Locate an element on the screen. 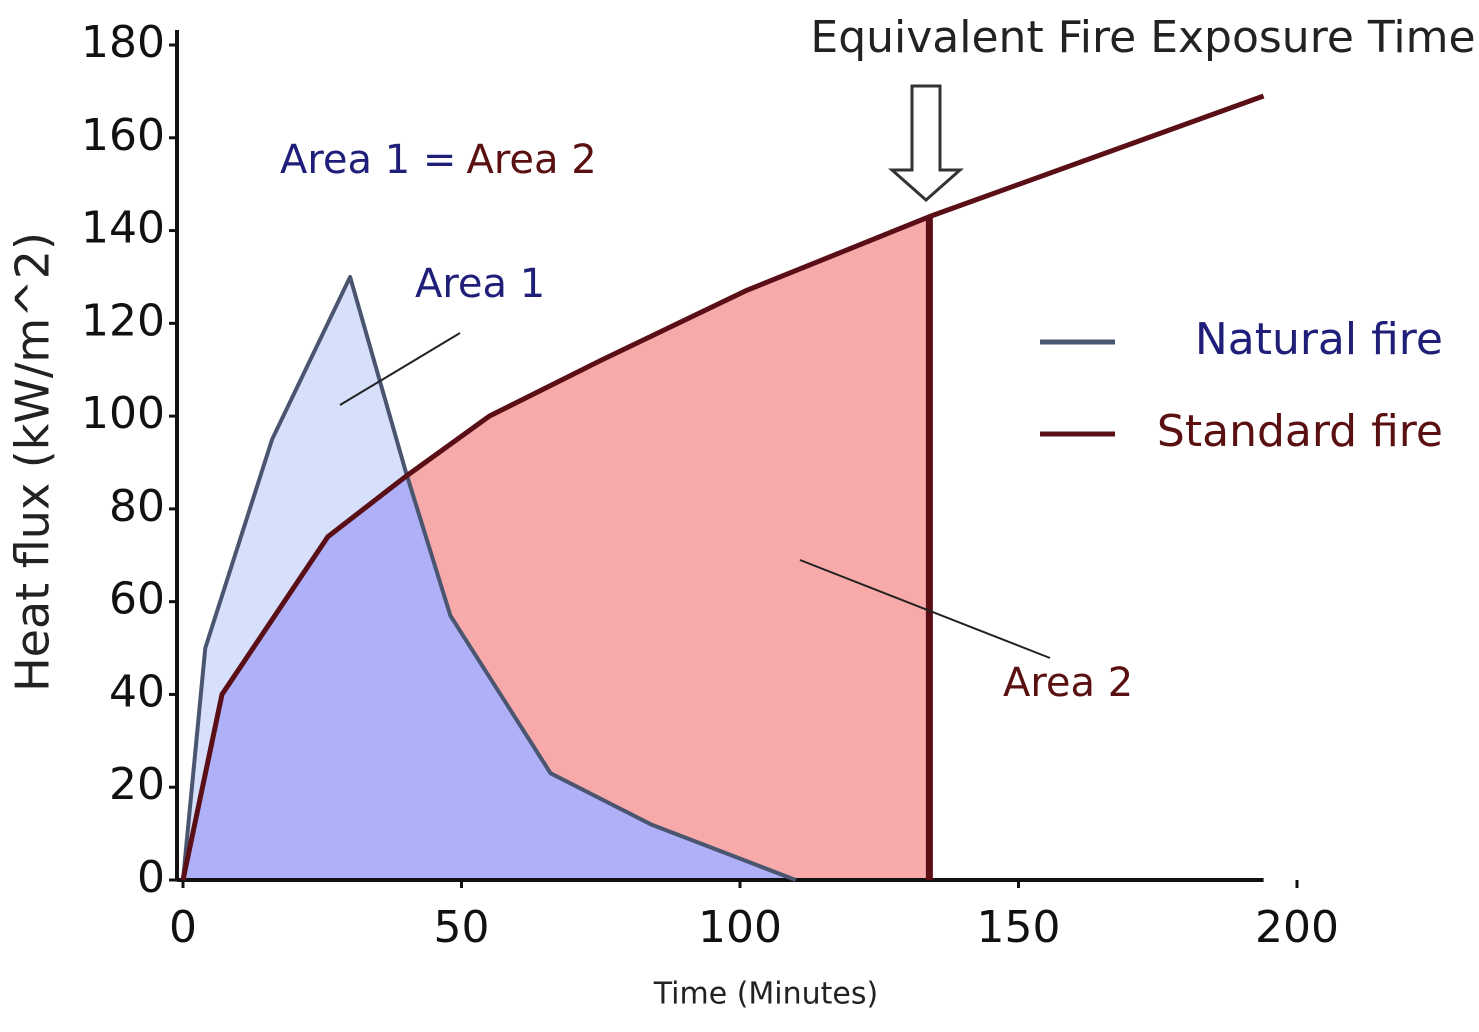  annotation: Equivalent Fire Exposure Time is located at coordinates (1142, 37).